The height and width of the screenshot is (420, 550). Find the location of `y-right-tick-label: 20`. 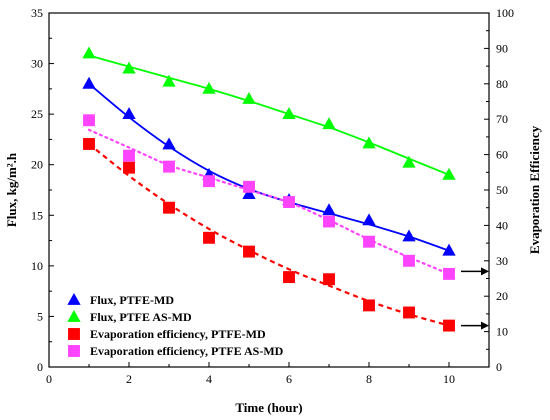

y-right-tick-label: 20 is located at coordinates (502, 296).